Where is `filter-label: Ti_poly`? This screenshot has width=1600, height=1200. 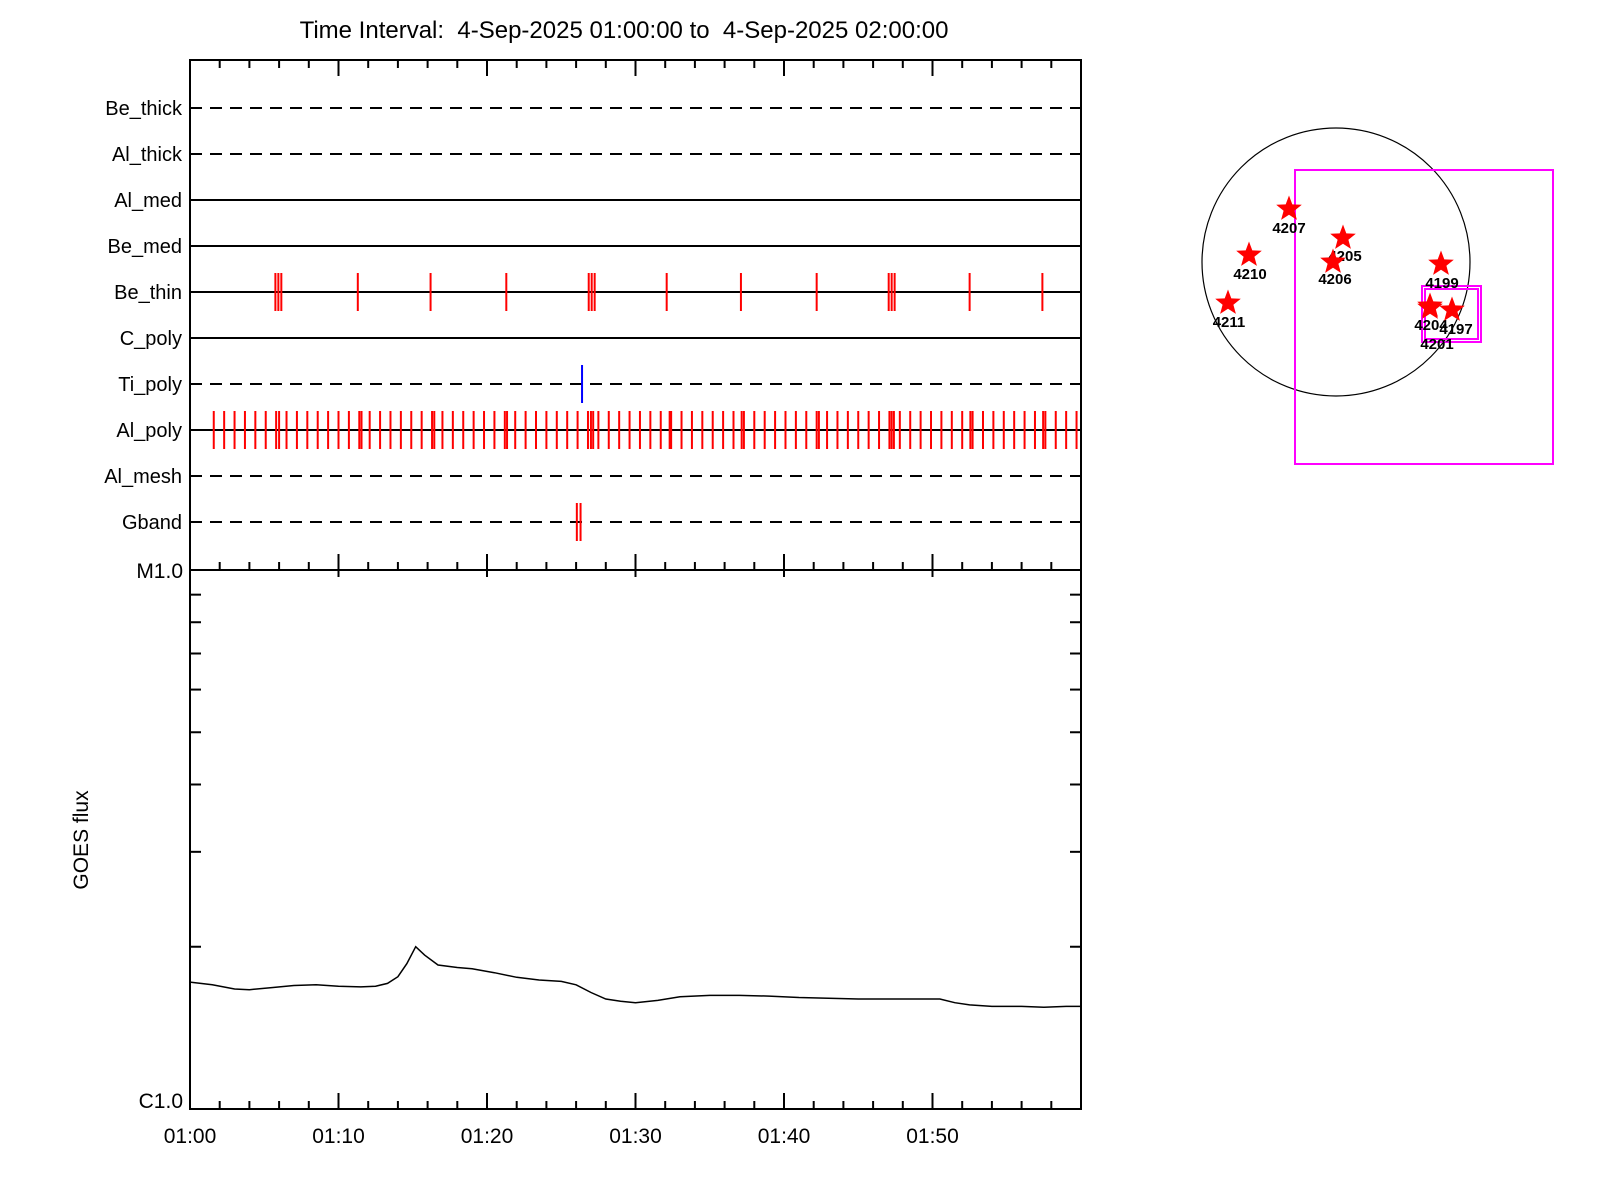
filter-label: Ti_poly is located at coordinates (150, 385).